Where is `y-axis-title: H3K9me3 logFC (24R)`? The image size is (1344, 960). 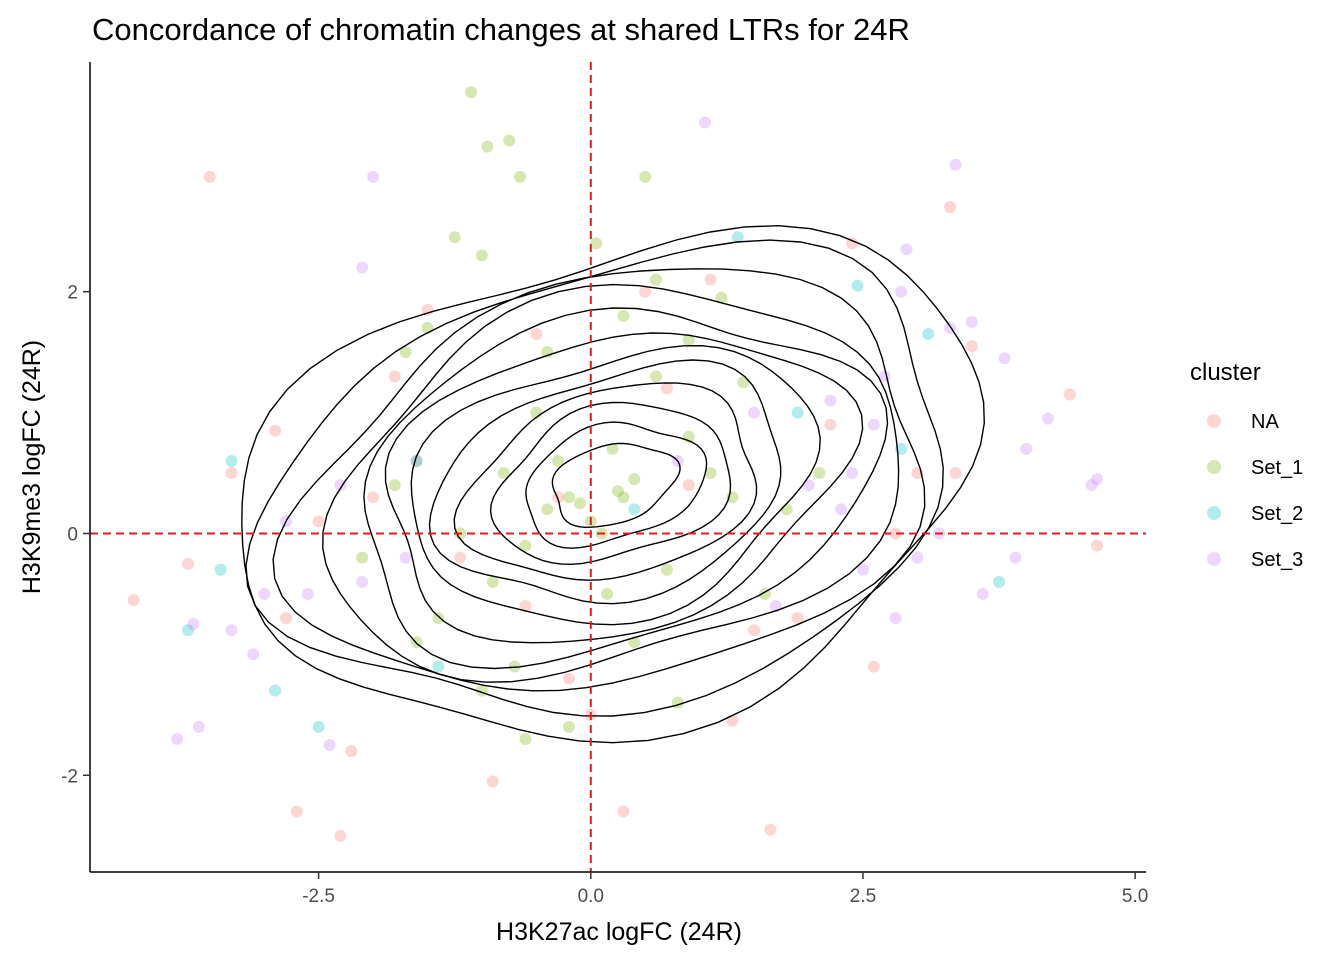 y-axis-title: H3K9me3 logFC (24R) is located at coordinates (32, 467).